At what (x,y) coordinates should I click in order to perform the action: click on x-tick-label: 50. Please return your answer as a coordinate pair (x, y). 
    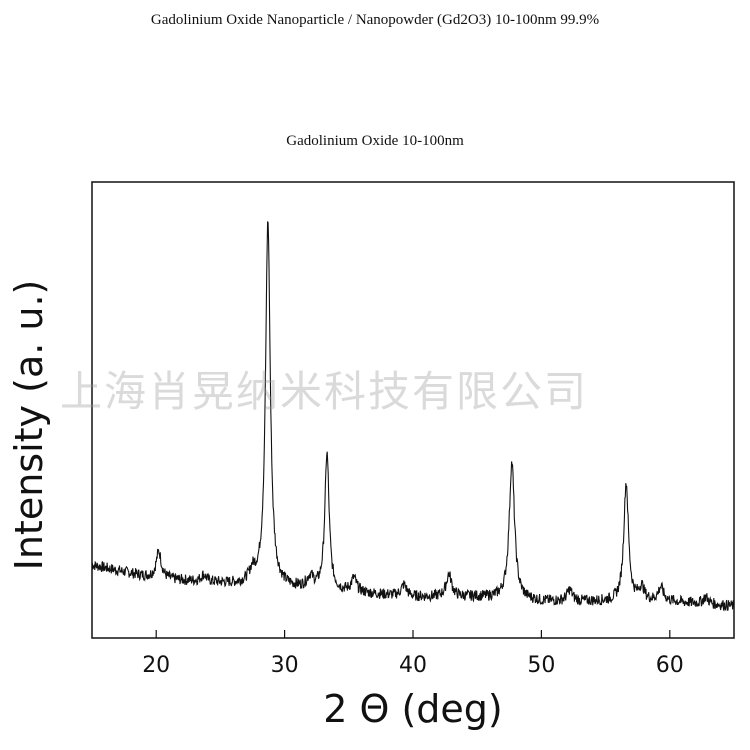
    Looking at the image, I should click on (541, 665).